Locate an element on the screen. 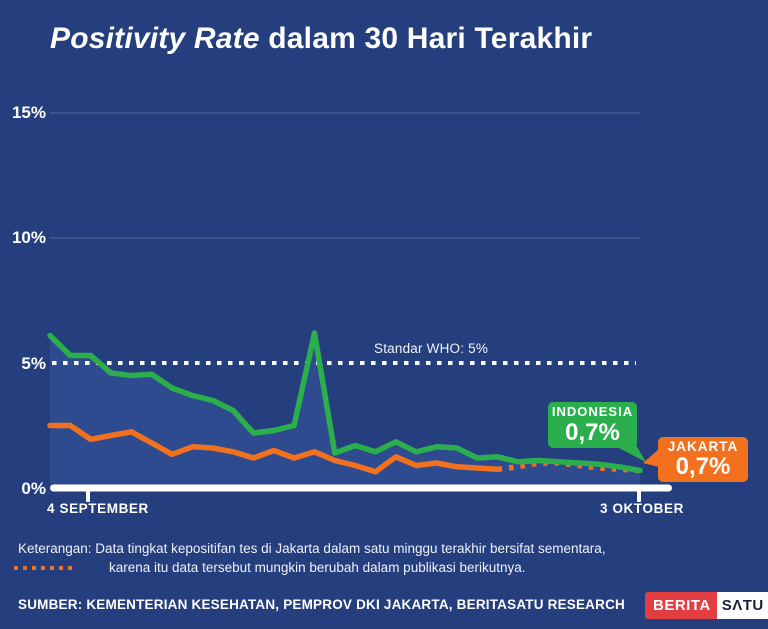 The image size is (768, 629). jakarta-dotted-legend-swatch is located at coordinates (44, 567).